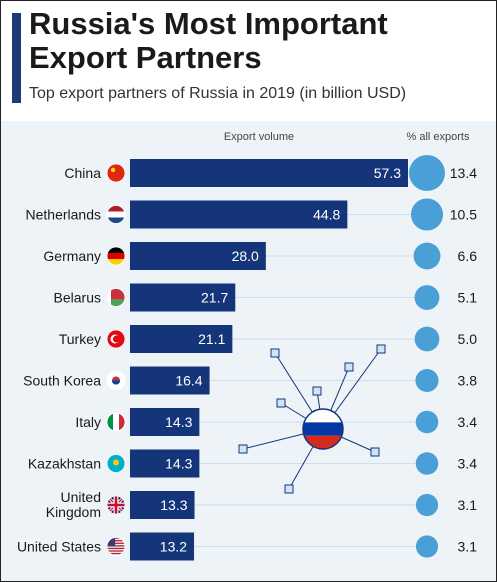  Describe the element at coordinates (463, 215) in the screenshot. I see `share-value-label: 10.5` at that location.